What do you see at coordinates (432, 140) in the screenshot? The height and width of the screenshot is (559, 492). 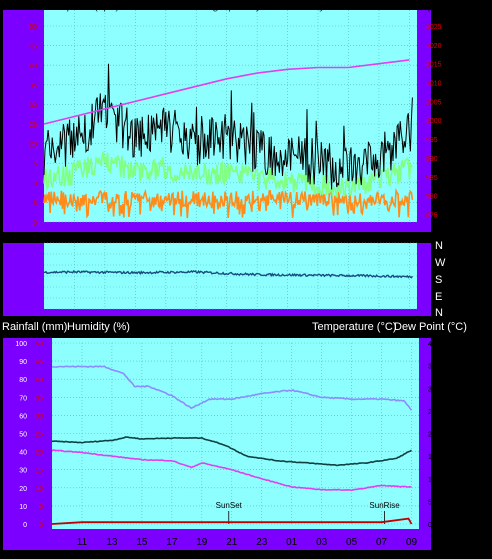 I see `baro-y-tick-label: 995` at bounding box center [432, 140].